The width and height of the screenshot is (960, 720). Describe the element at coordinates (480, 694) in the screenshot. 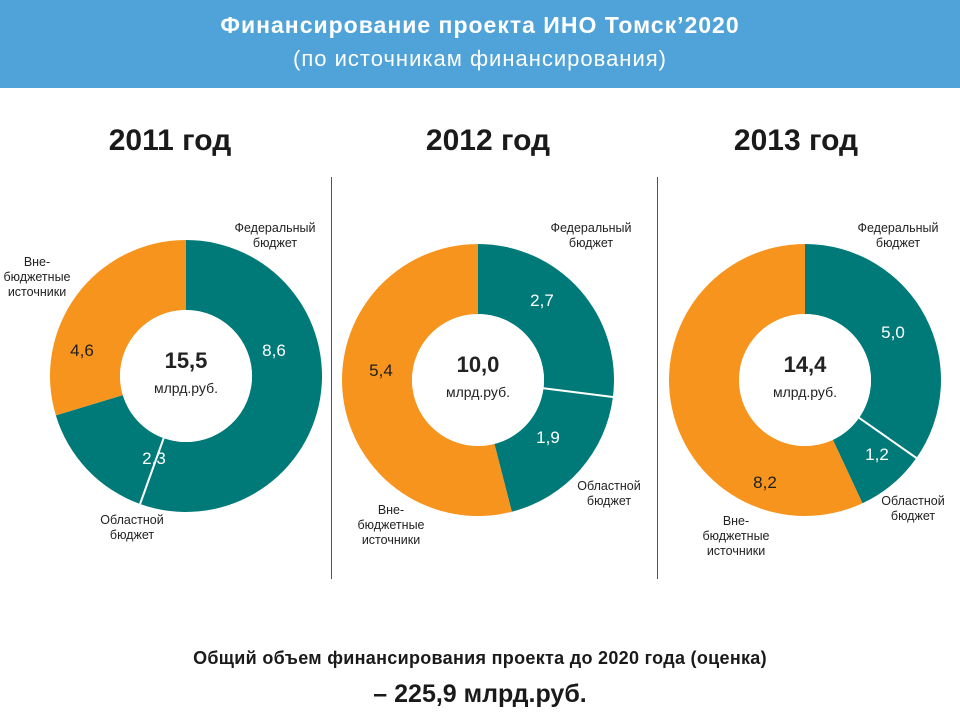

I see `total-value: – 225,9 млрд.руб.` at that location.